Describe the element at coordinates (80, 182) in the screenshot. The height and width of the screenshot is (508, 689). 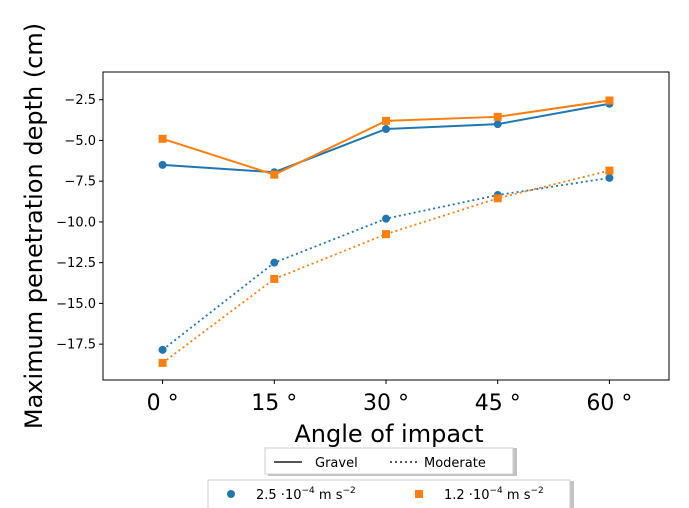
I see `y-tick-label: −7.5` at that location.